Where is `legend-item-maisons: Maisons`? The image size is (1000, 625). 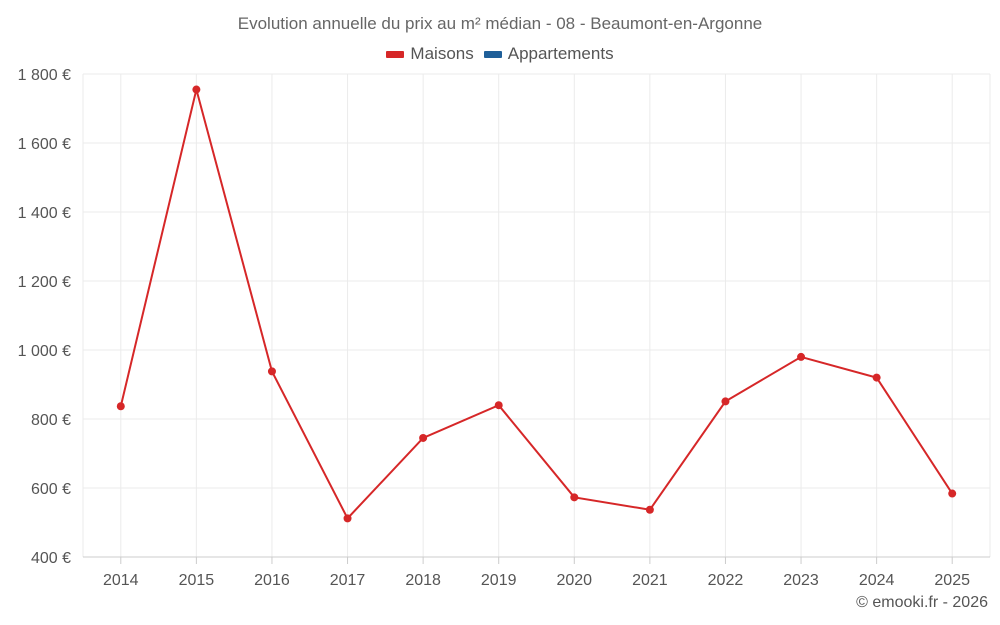
legend-item-maisons: Maisons is located at coordinates (430, 54).